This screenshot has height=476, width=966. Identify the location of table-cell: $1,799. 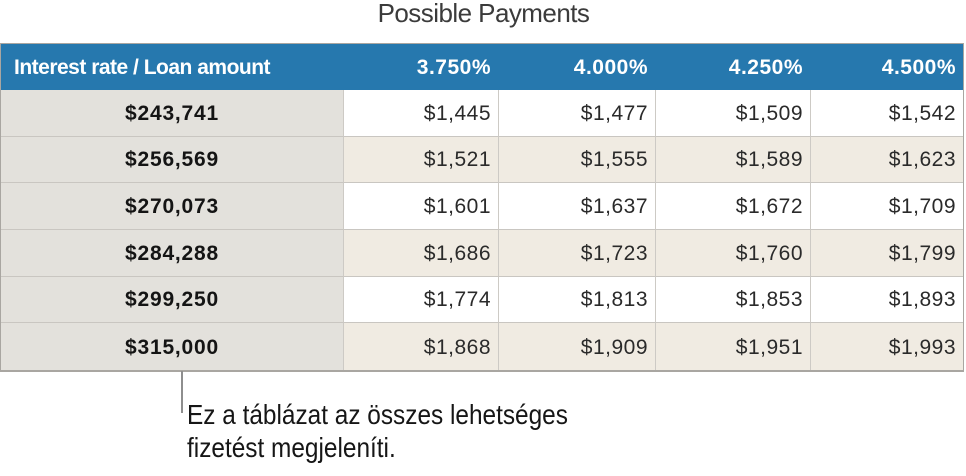
(886, 253).